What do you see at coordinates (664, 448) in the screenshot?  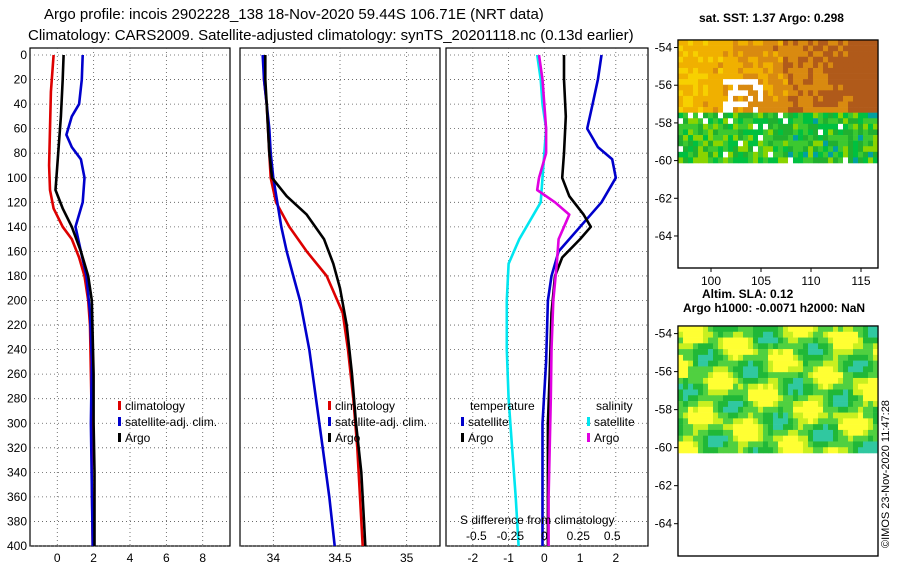 I see `map-y-tick-label: -60` at bounding box center [664, 448].